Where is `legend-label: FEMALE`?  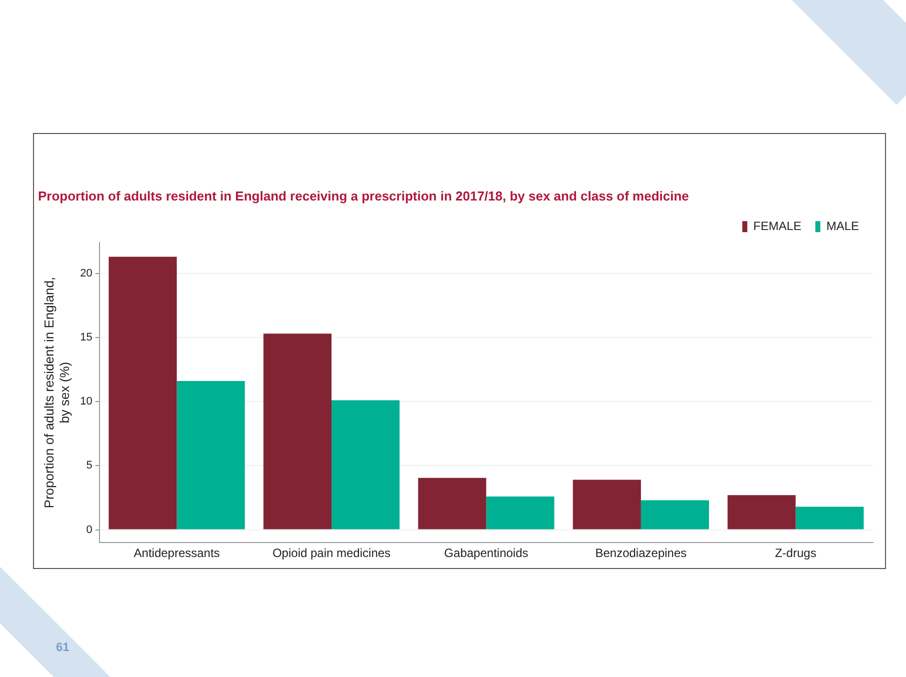 legend-label: FEMALE is located at coordinates (777, 225).